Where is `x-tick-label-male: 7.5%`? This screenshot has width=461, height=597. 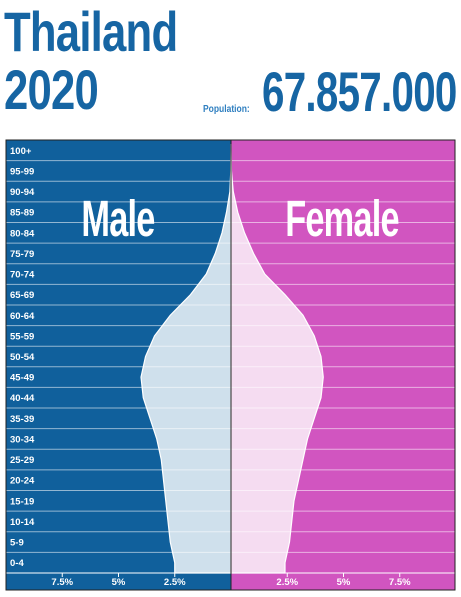 x-tick-label-male: 7.5% is located at coordinates (62, 582).